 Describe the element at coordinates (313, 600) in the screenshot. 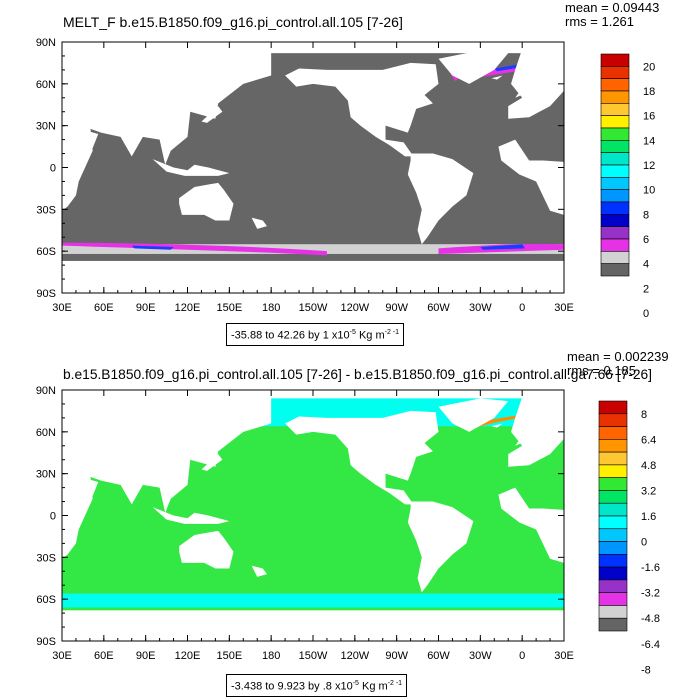

I see `bottom-southern-band` at that location.